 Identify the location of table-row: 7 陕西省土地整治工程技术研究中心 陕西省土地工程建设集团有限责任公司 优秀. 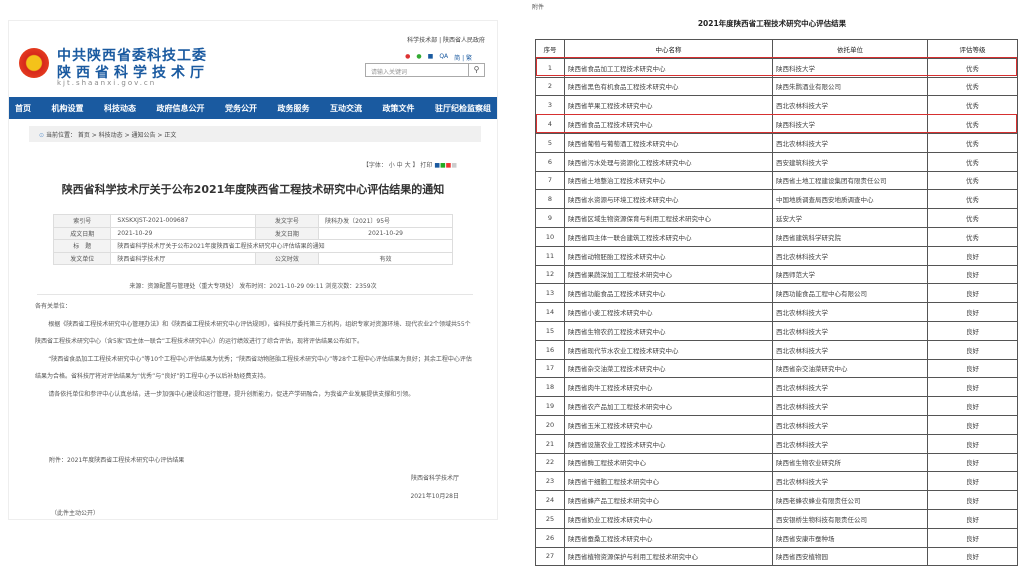
(776, 180).